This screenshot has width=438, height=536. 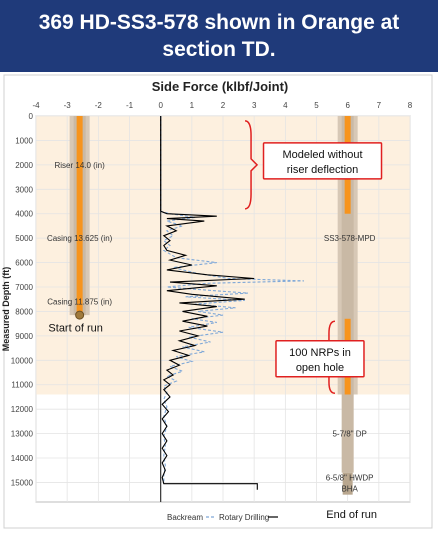 I want to click on x-tick-label: 8, so click(x=410, y=105).